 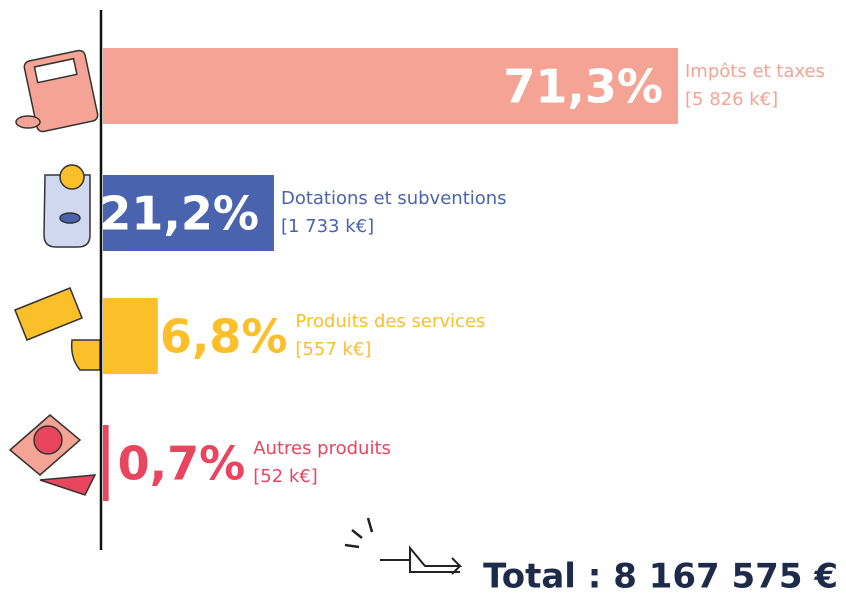 I want to click on amount-label: [557 k€], so click(x=333, y=349).